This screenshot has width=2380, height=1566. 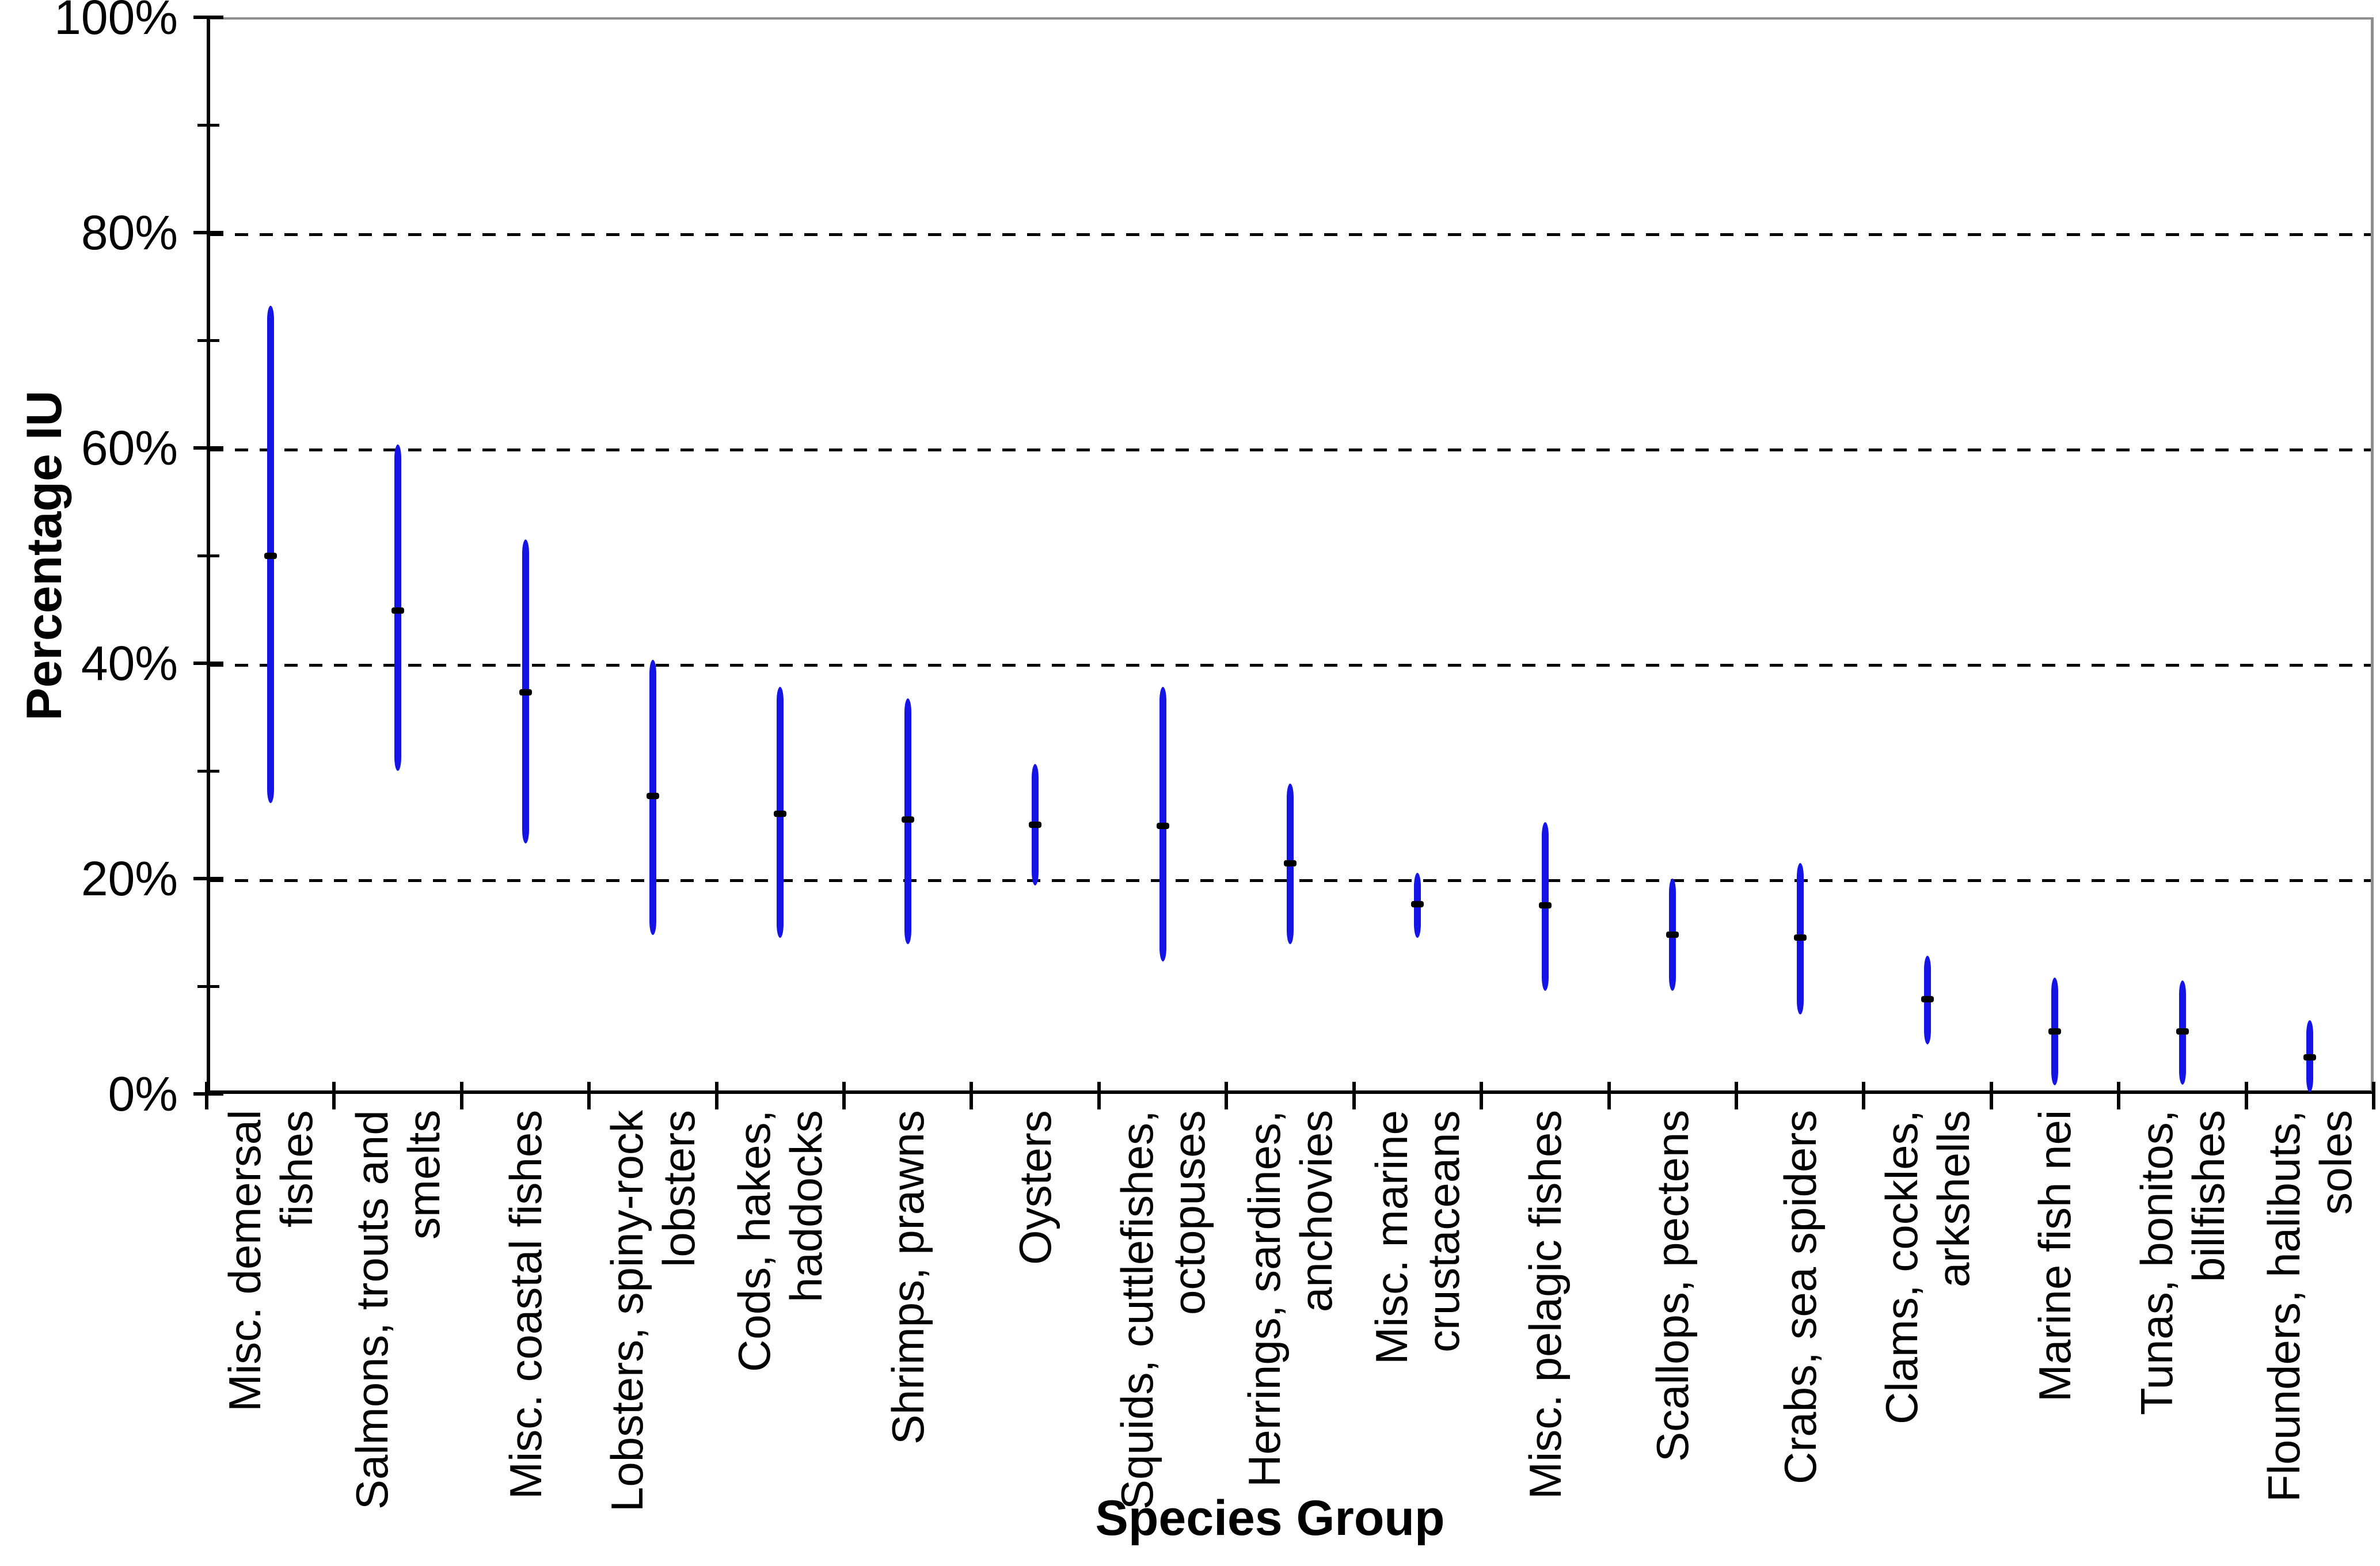 I want to click on x-category-label: Misc. pelagic fishes, so click(x=1545, y=1305).